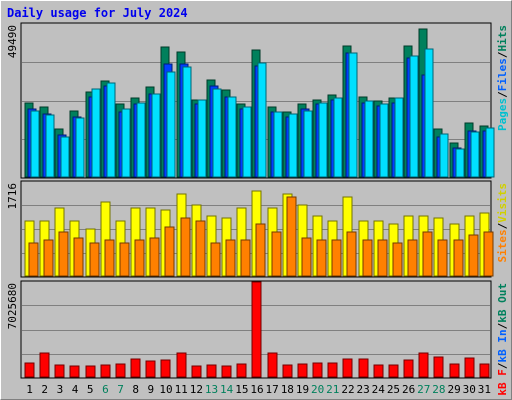  What do you see at coordinates (408, 389) in the screenshot?
I see `x-tick-label-day-26: 26` at bounding box center [408, 389].